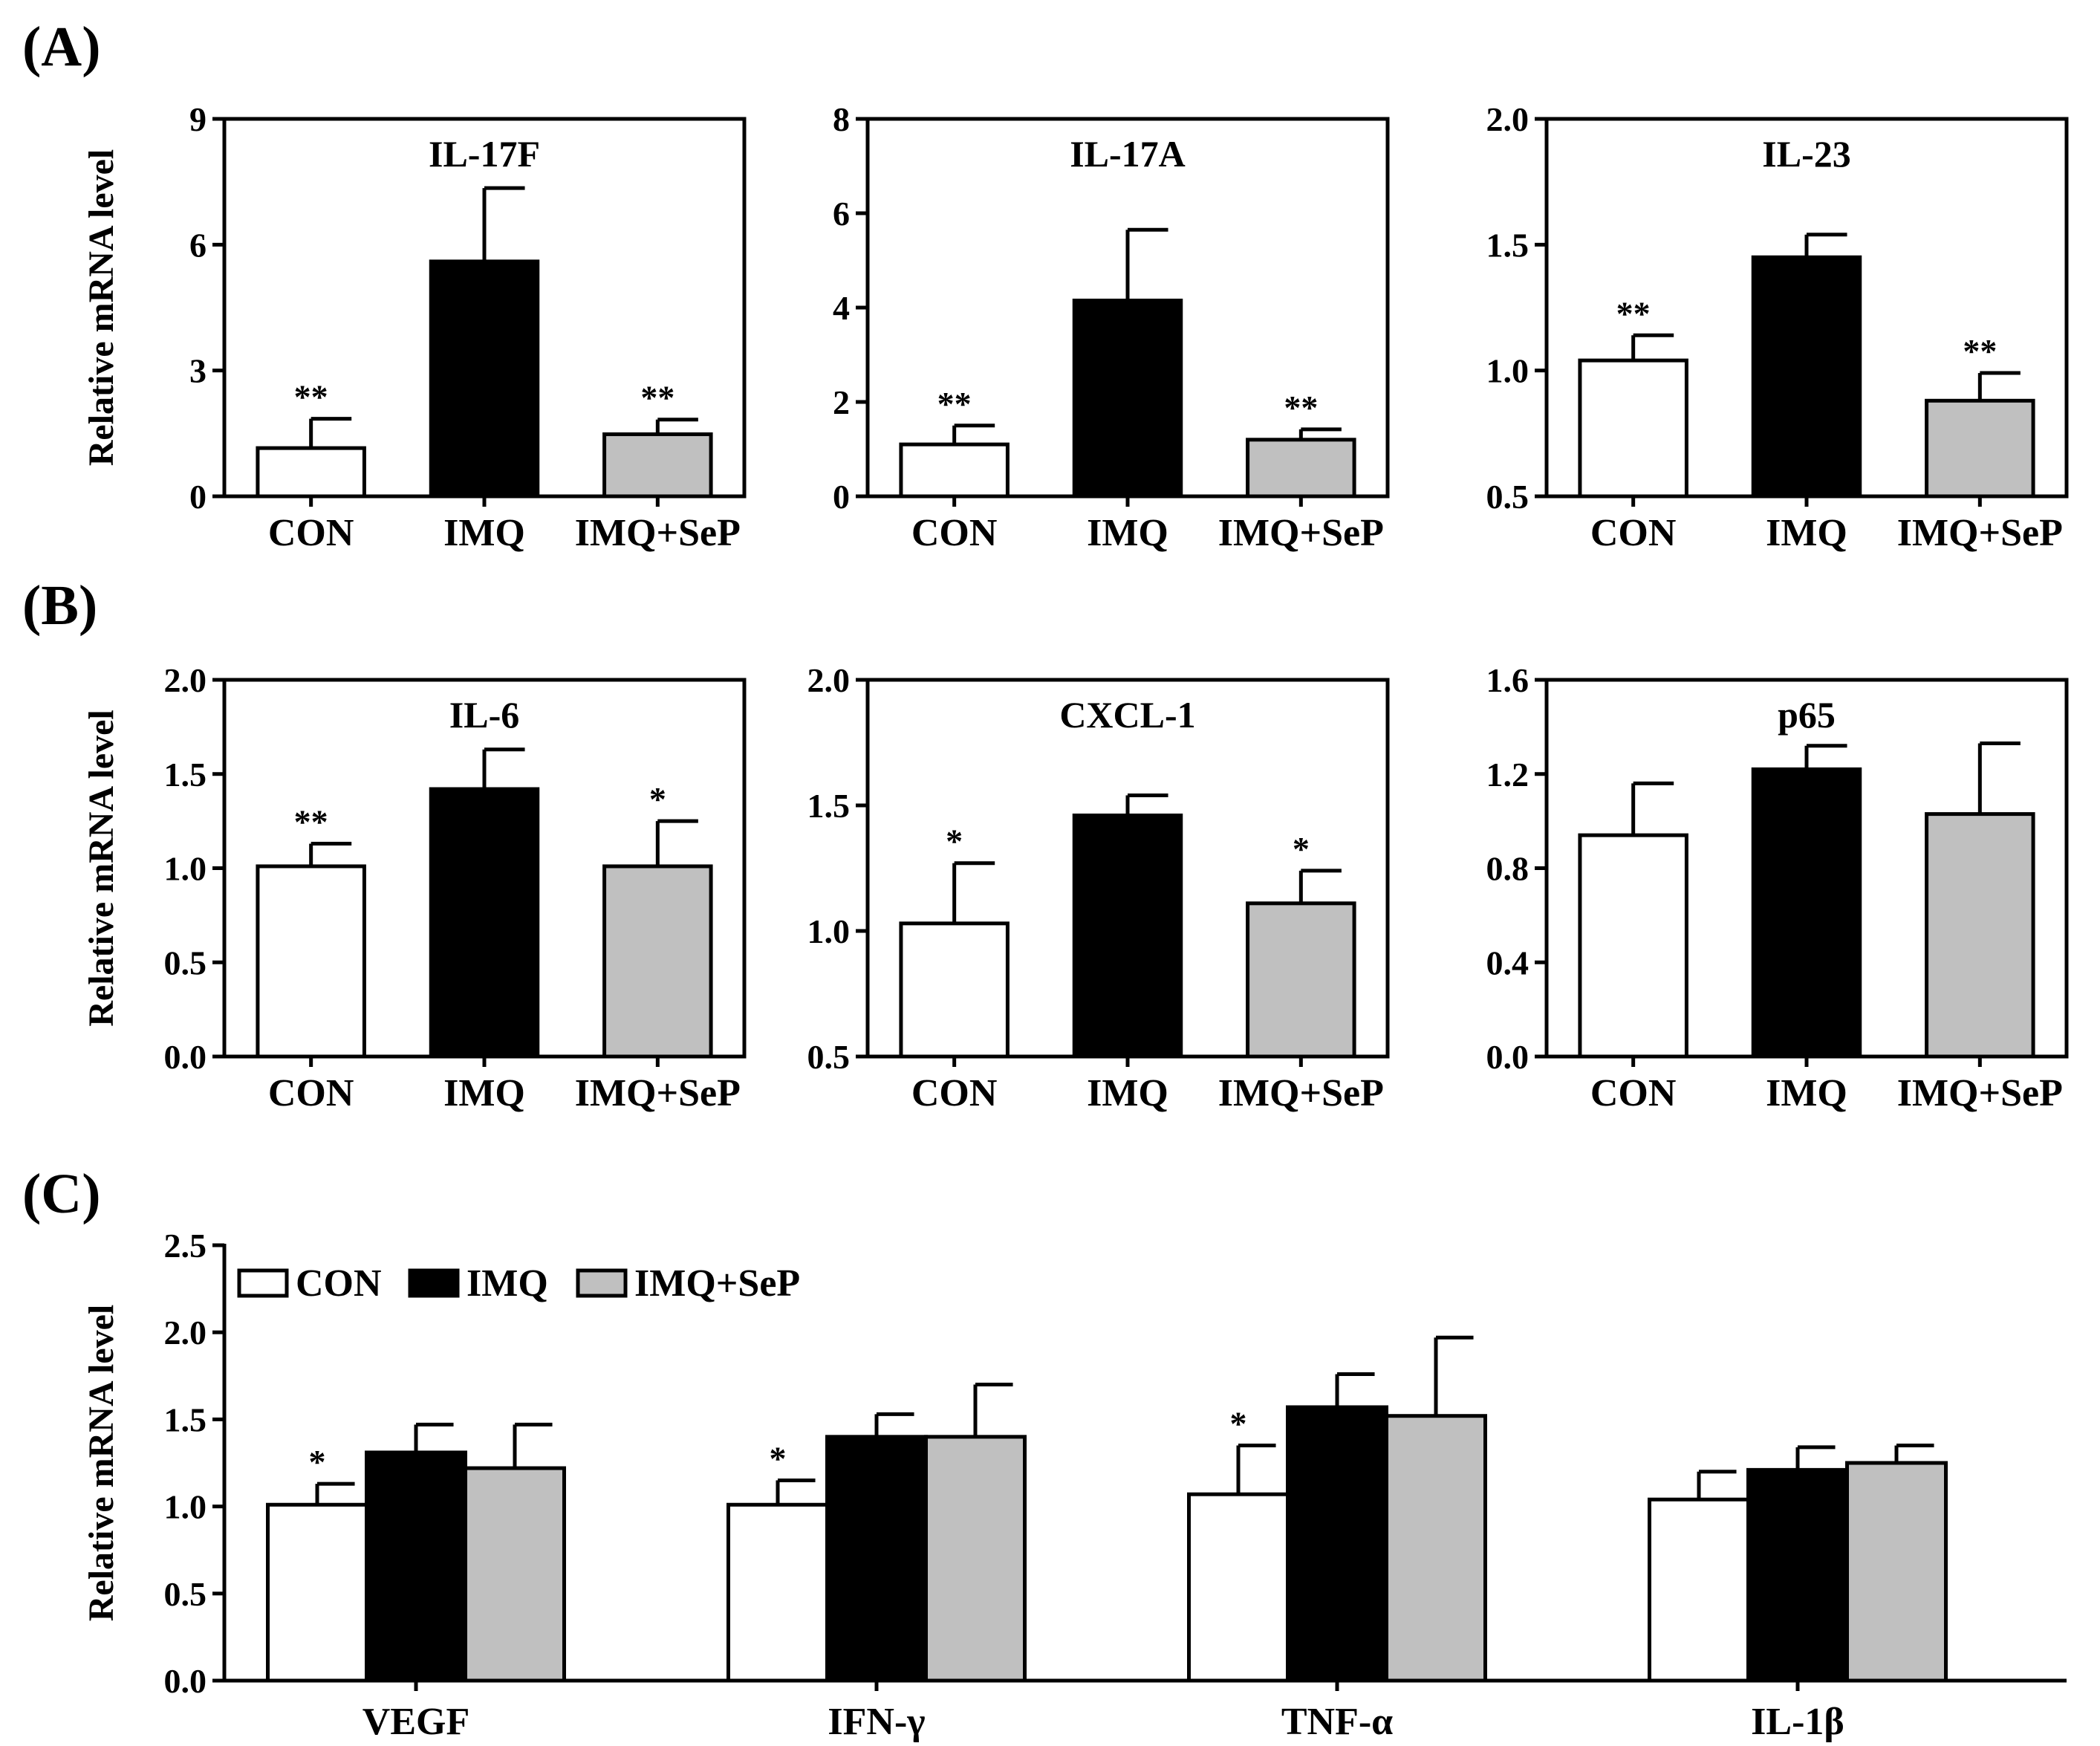  Describe the element at coordinates (317, 1462) in the screenshot. I see `bar-con-0-significance: *` at that location.